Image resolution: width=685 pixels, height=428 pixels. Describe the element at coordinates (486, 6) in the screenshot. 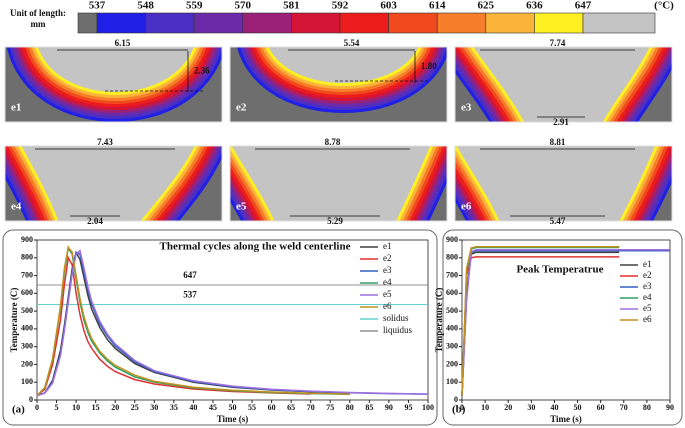

I see `colorbar-tick-label: 625` at that location.